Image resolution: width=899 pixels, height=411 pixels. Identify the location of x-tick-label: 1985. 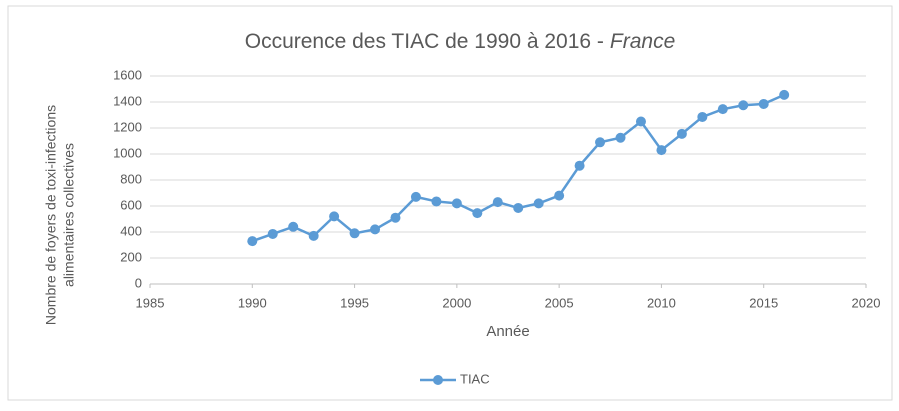
(150, 302).